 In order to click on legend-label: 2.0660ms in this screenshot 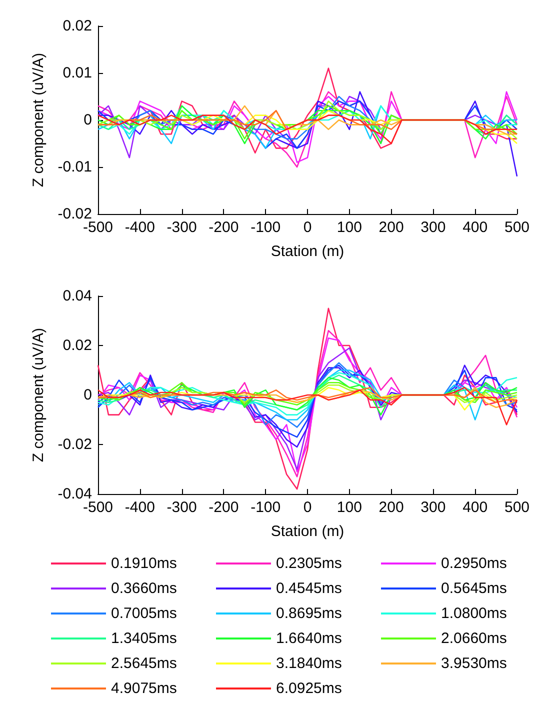, I will do `click(474, 638)`.